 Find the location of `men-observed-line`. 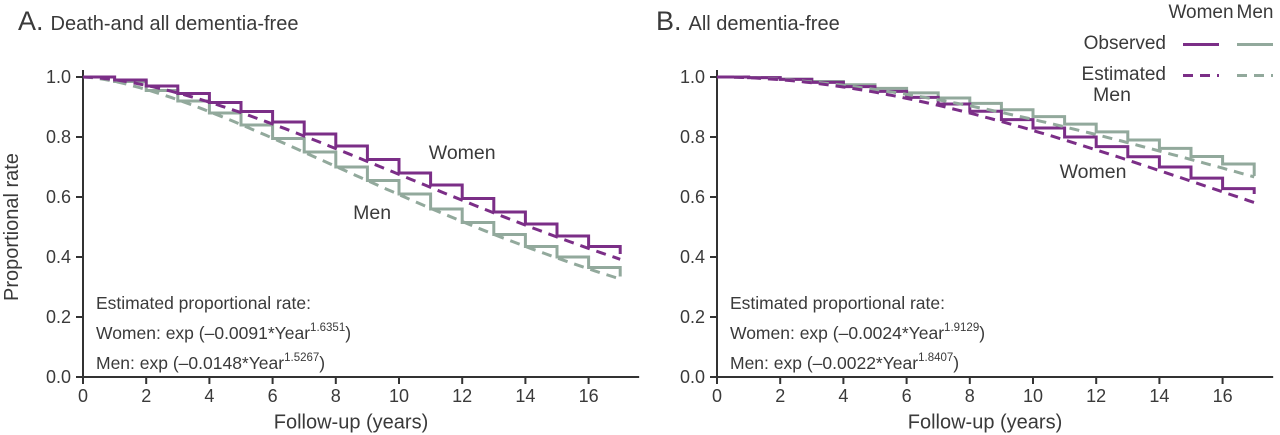

men-observed-line is located at coordinates (986, 125).